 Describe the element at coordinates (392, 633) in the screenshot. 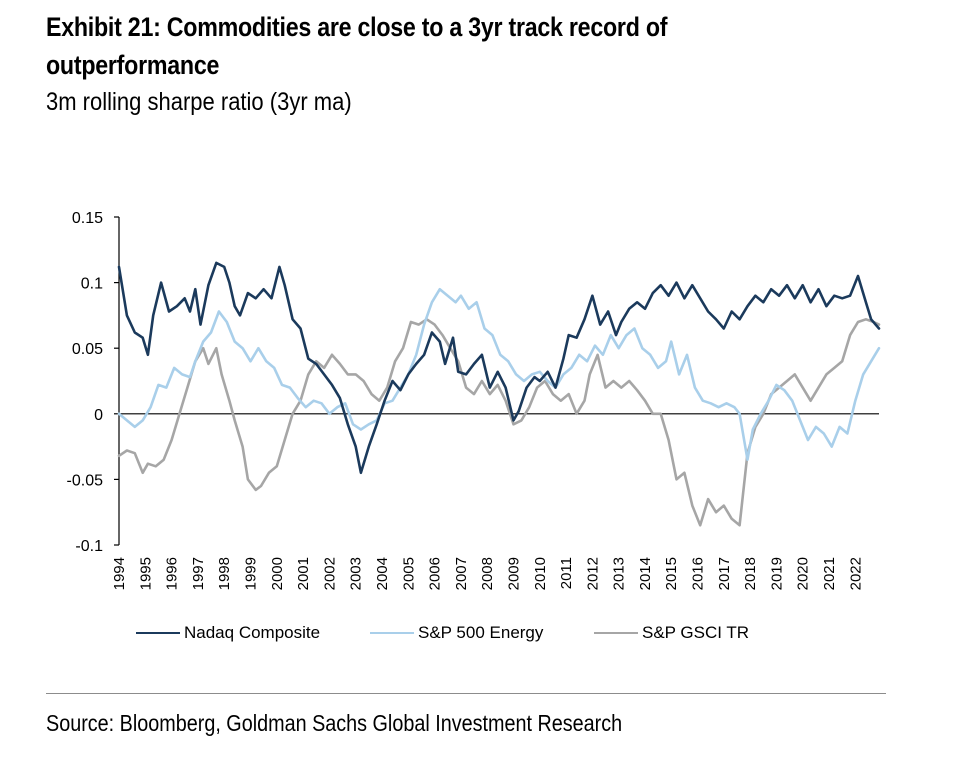

I see `legend-swatch-energy` at that location.